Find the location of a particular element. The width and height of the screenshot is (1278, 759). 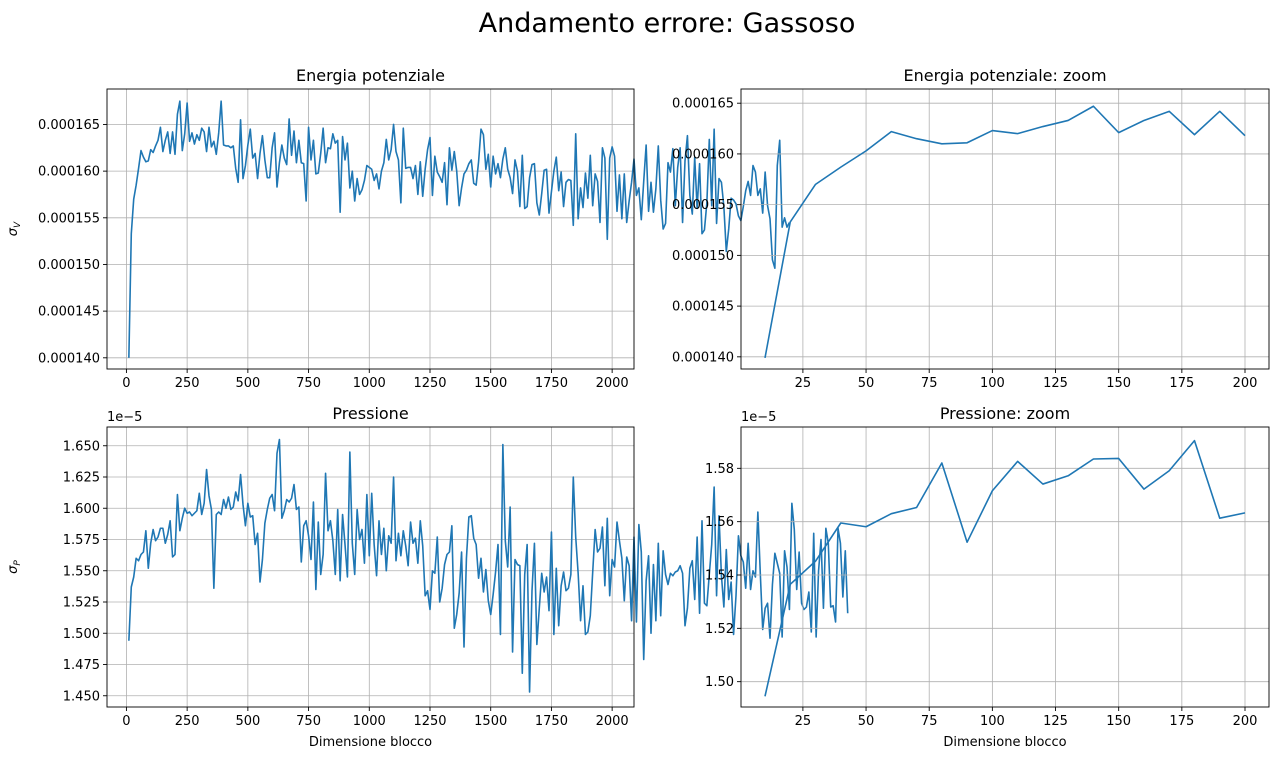

y-tick-label: 1.525 is located at coordinates (81, 603).